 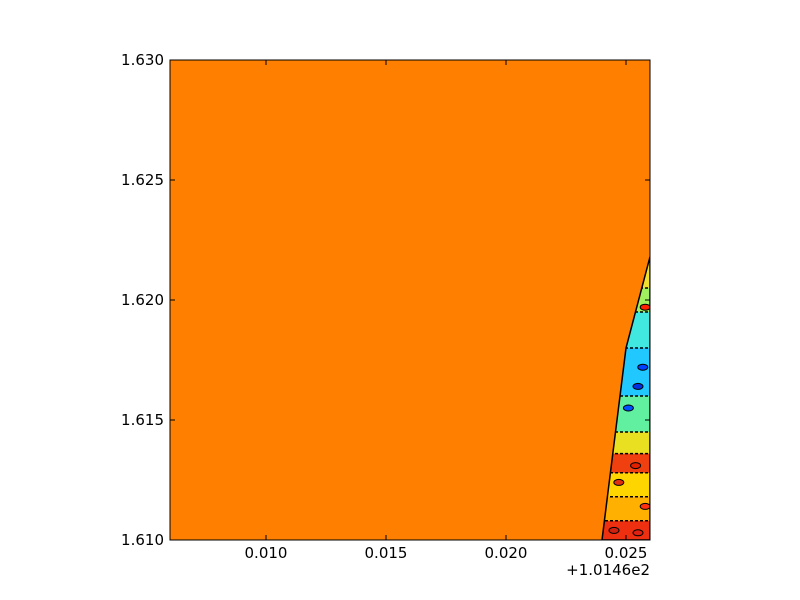 I want to click on x-tick-label: 0.020, so click(x=506, y=553).